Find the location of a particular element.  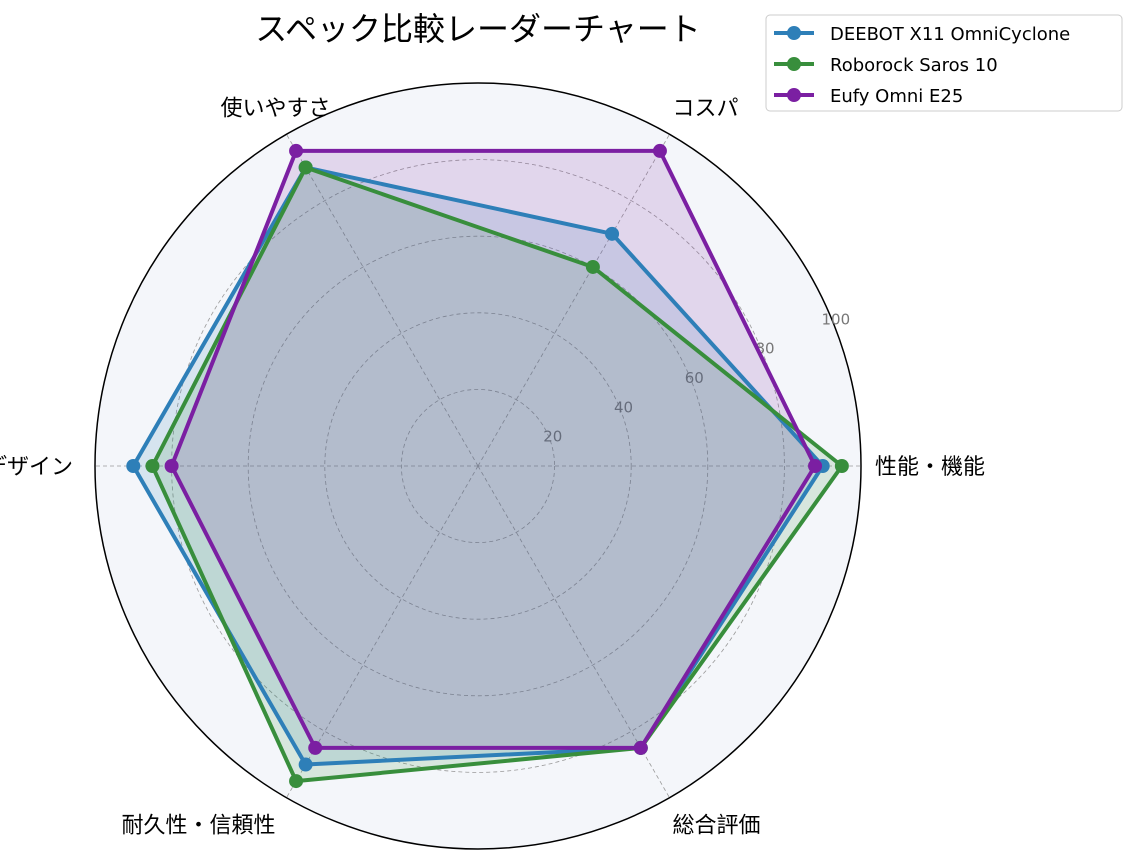

legend-box is located at coordinates (944, 63).